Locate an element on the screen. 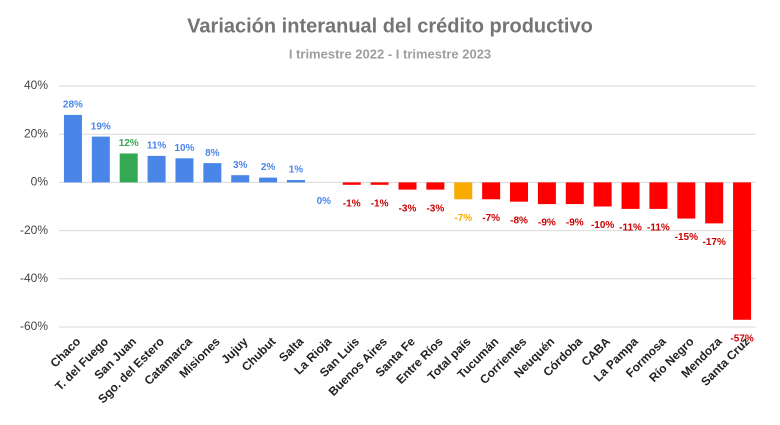 This screenshot has width=780, height=425. data-label: 11% is located at coordinates (157, 146).